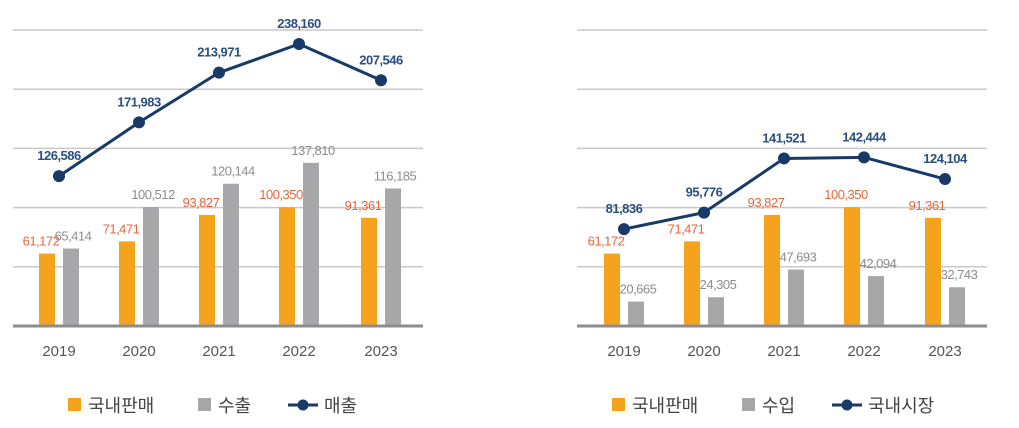 Image resolution: width=1019 pixels, height=428 pixels. Describe the element at coordinates (71, 287) in the screenshot. I see `bar-수출-2019` at that location.